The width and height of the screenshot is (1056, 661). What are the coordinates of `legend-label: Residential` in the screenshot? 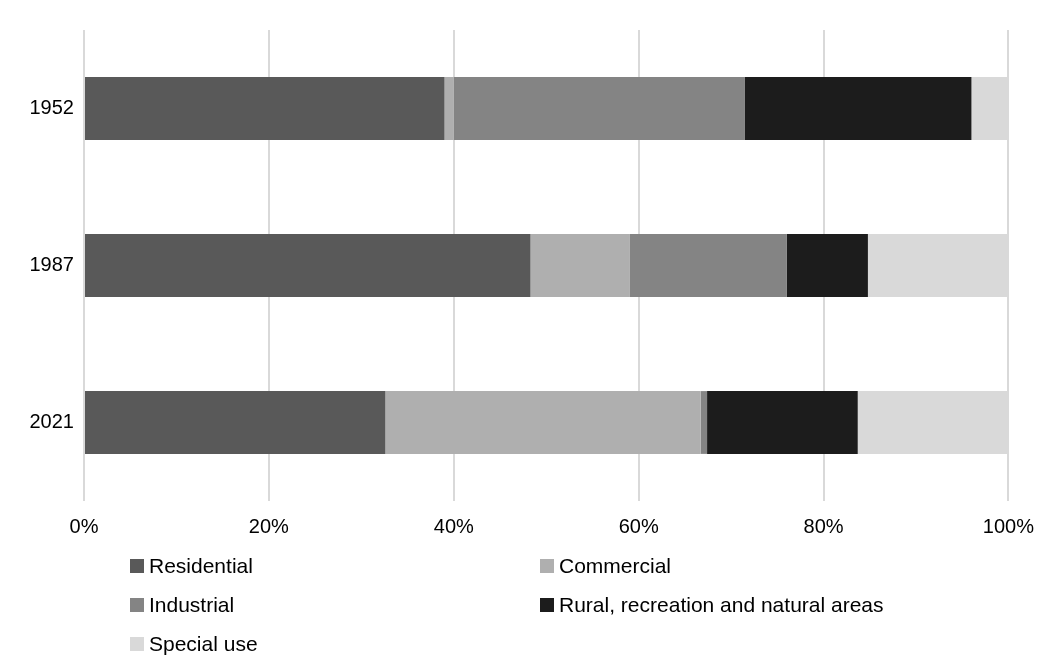 It's located at (201, 566).